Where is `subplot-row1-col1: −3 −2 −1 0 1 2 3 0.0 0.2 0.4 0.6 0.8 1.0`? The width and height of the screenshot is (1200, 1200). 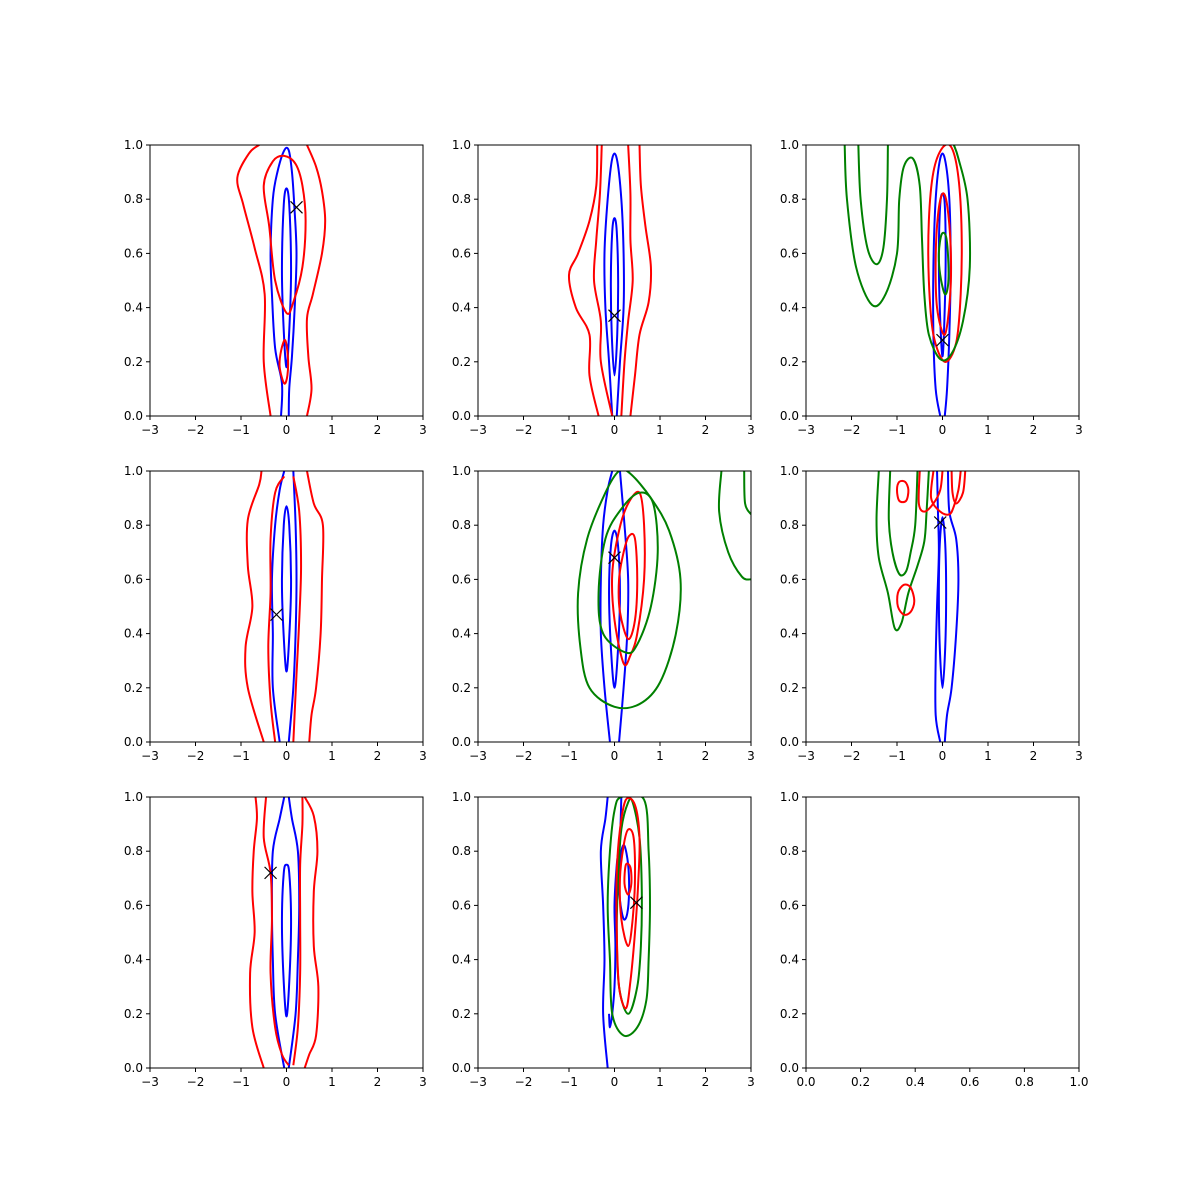 subplot-row1-col1: −3 −2 −1 0 1 2 3 0.0 0.2 0.4 0.6 0.8 1.0 is located at coordinates (275, 287).